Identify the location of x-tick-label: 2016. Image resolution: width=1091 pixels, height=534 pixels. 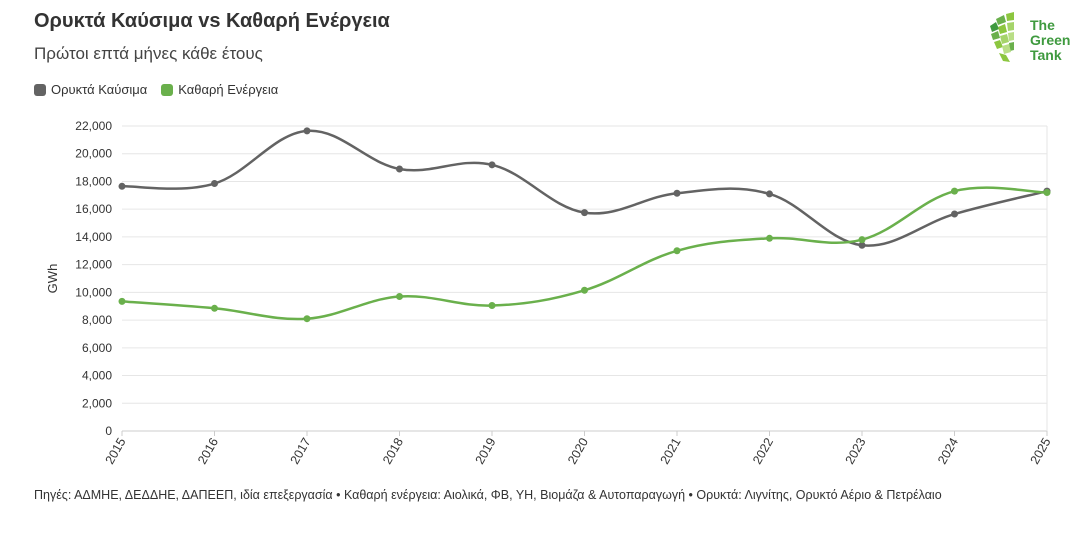
(208, 450).